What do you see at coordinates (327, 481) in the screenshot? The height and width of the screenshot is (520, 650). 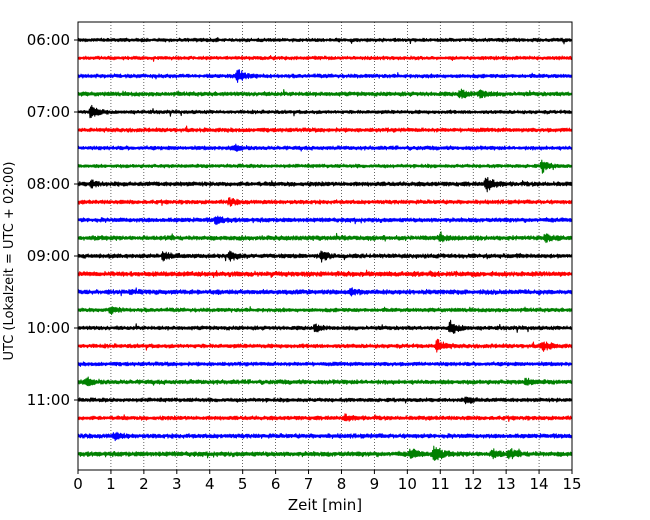 I see `x-axis-ticks: 0 1 2 3 4 5 6 7 8 9 10 11 12 13 14 15` at bounding box center [327, 481].